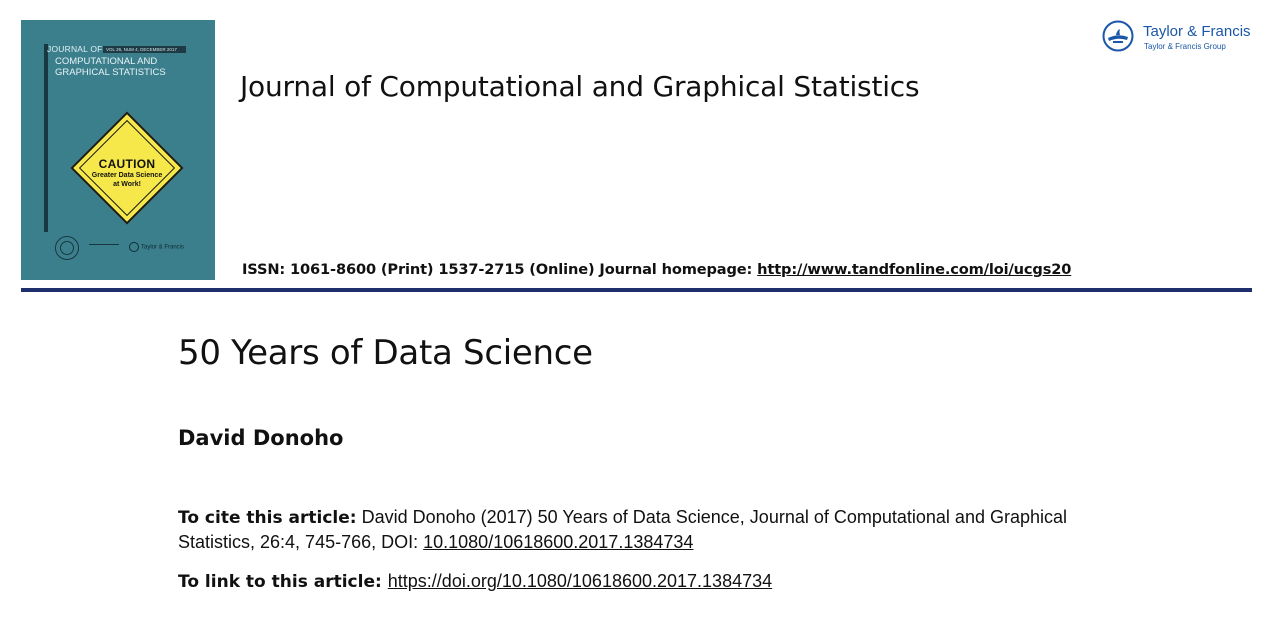 This screenshot has width=1287, height=627. What do you see at coordinates (163, 247) in the screenshot?
I see `cover-publisher-name: Taylor & Francis` at bounding box center [163, 247].